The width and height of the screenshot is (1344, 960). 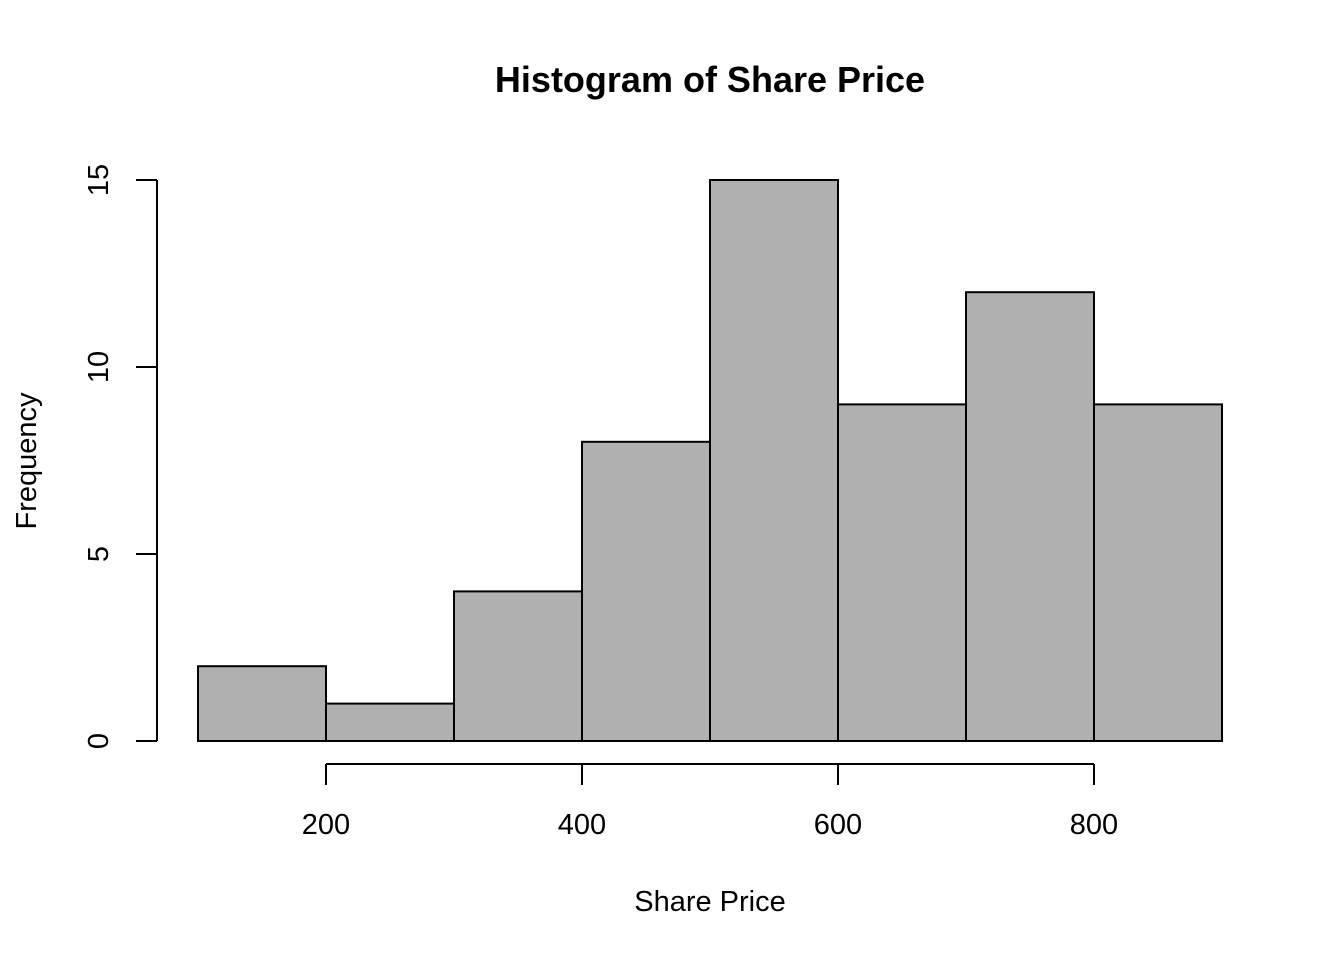 I want to click on x-tick-label-600: 600, so click(x=838, y=825).